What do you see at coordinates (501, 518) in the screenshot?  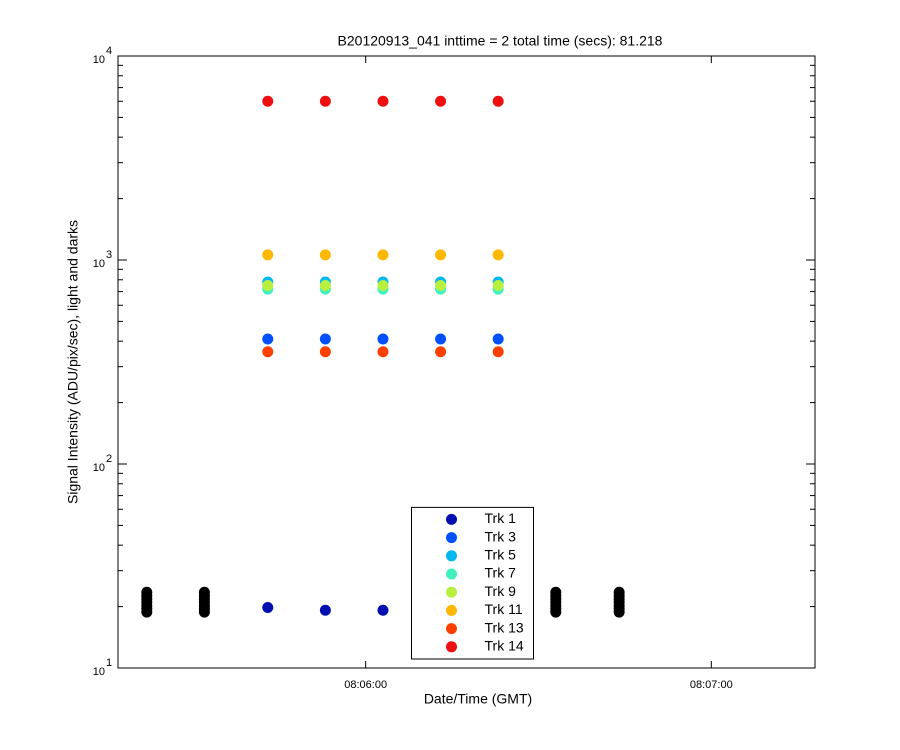 I see `legend-label: Trk 1` at bounding box center [501, 518].